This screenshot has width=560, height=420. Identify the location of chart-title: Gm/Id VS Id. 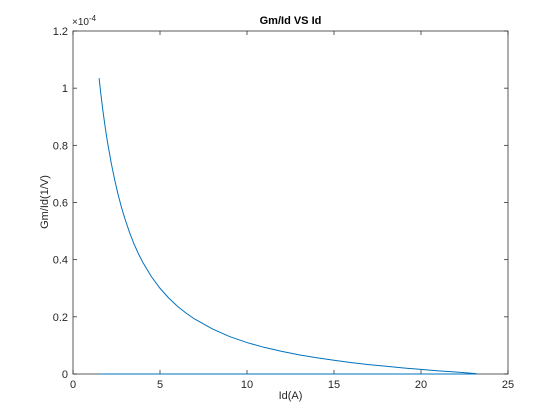
(291, 21).